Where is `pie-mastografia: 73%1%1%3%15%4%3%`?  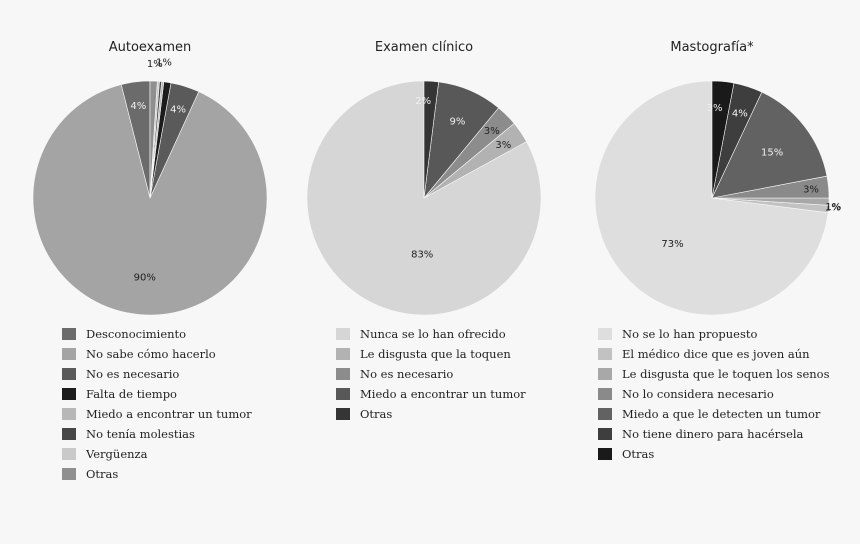 pie-mastografia: 73%1%1%3%15%4%3% is located at coordinates (717, 198).